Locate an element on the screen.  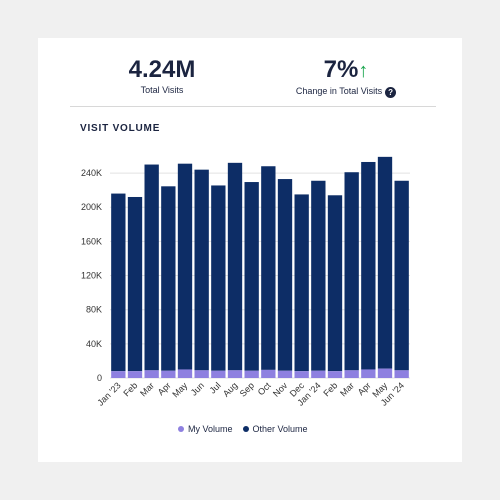
y-tick-label: 160K is located at coordinates (91, 241).